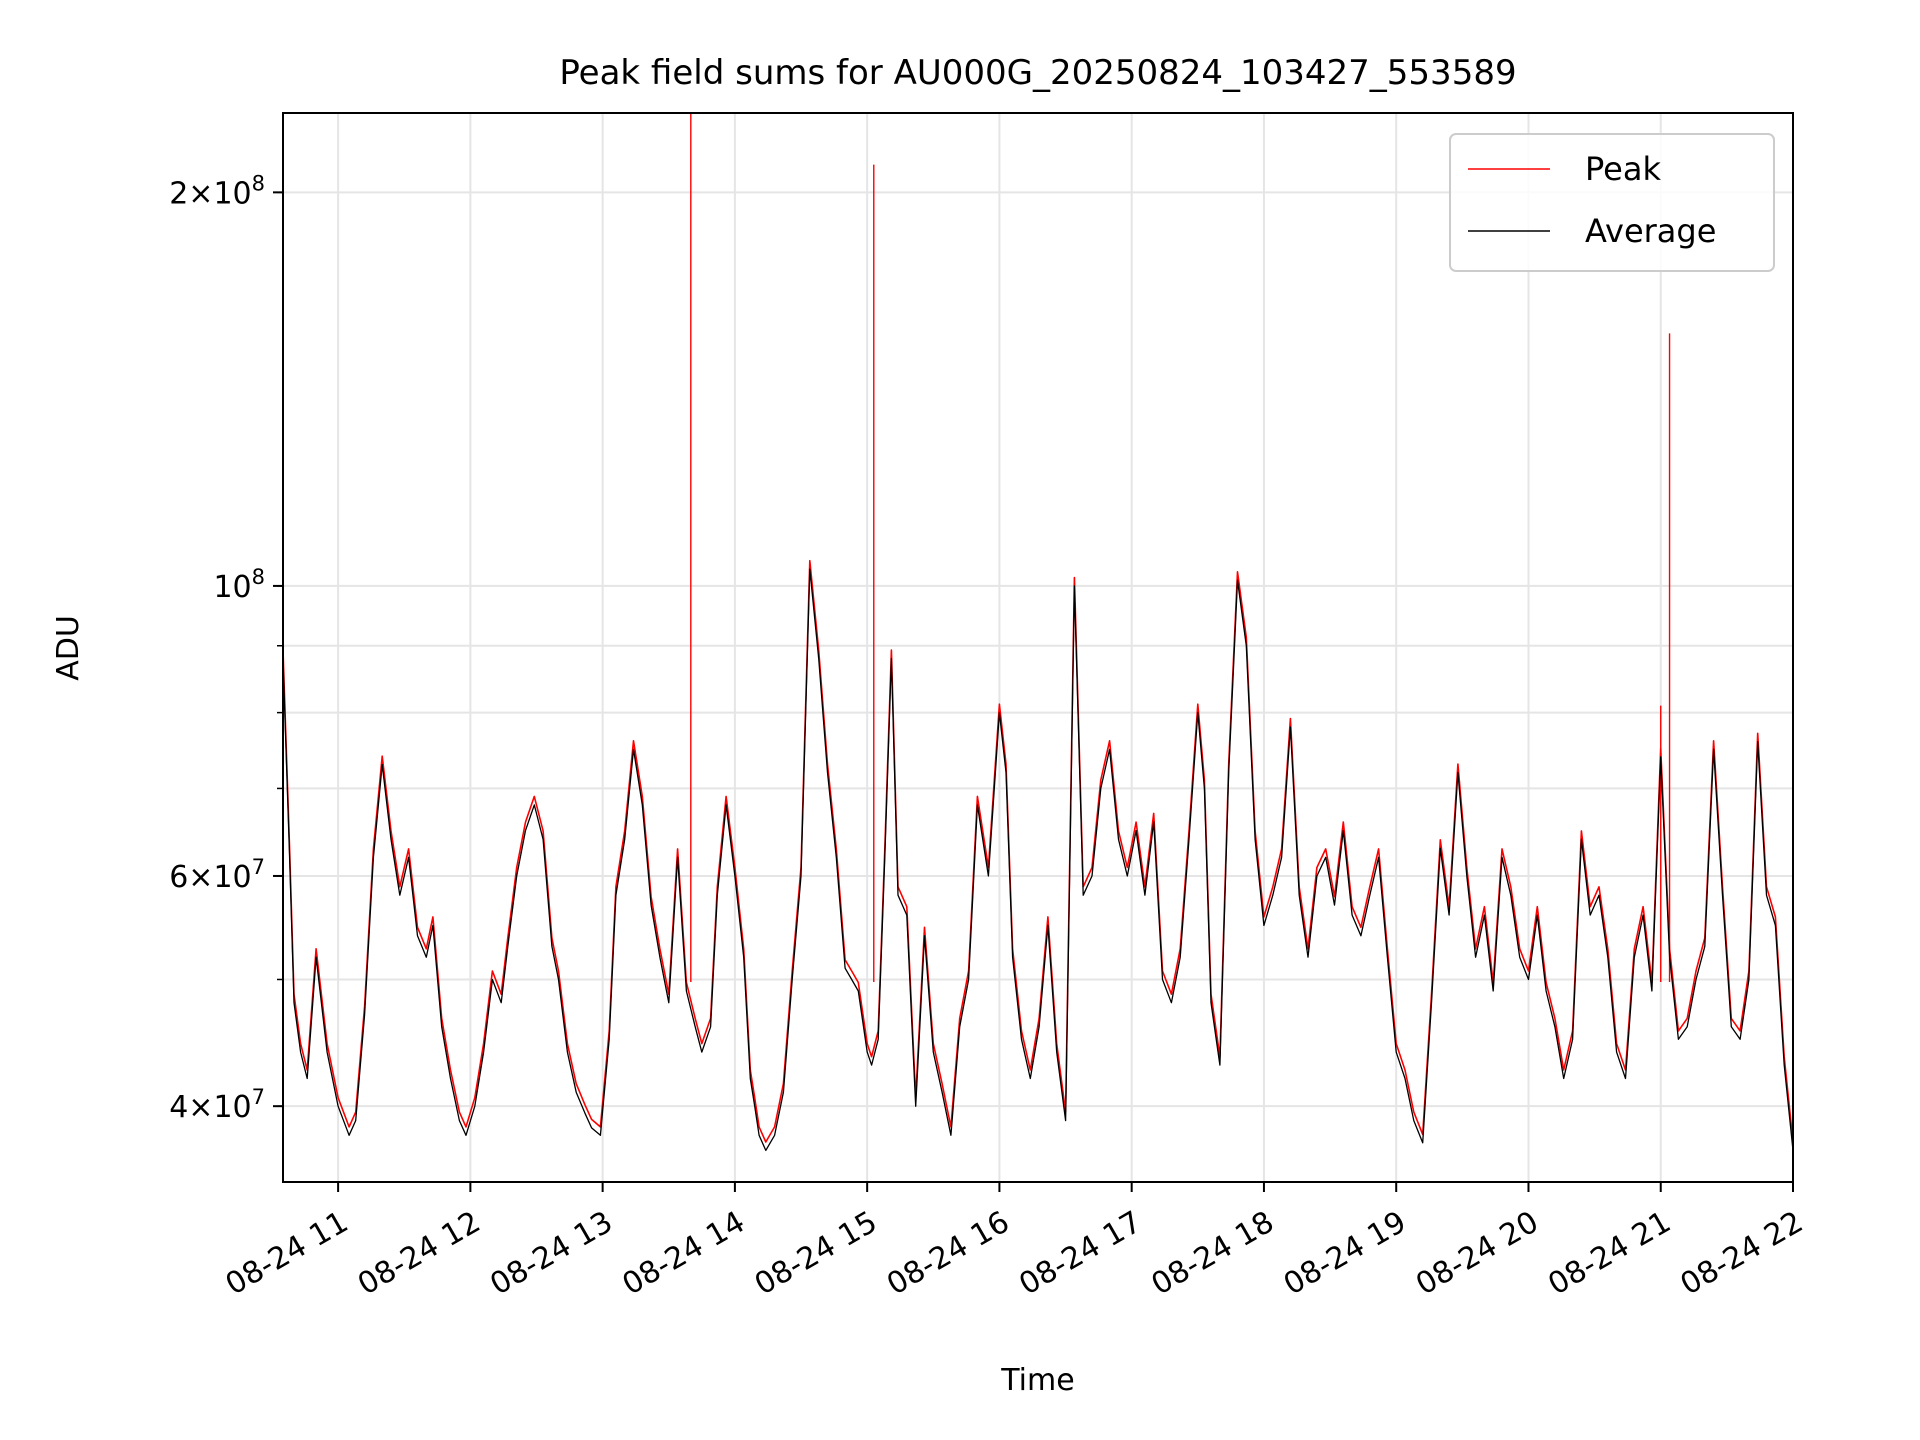 The height and width of the screenshot is (1440, 1920). I want to click on y-axis-label: ADU, so click(68, 648).